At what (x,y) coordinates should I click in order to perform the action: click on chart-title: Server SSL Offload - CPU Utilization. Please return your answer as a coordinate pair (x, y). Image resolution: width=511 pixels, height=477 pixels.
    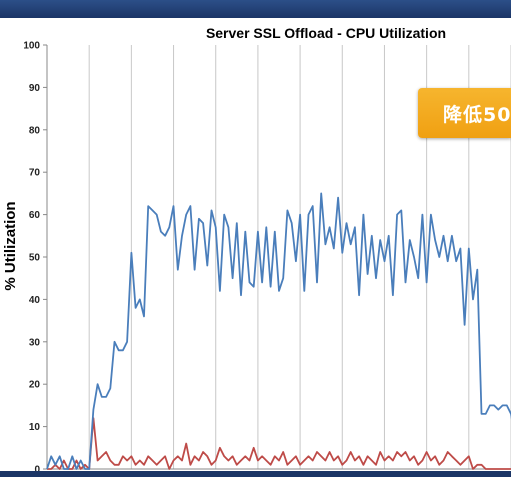
    Looking at the image, I should click on (326, 33).